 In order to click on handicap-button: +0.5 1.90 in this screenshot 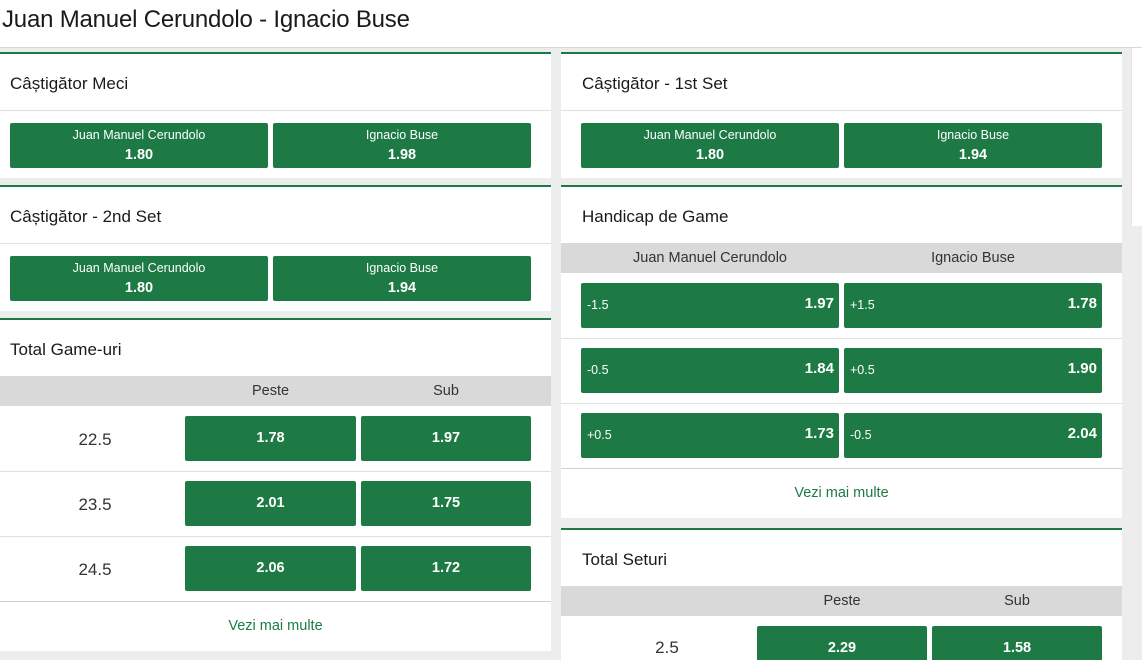, I will do `click(973, 370)`.